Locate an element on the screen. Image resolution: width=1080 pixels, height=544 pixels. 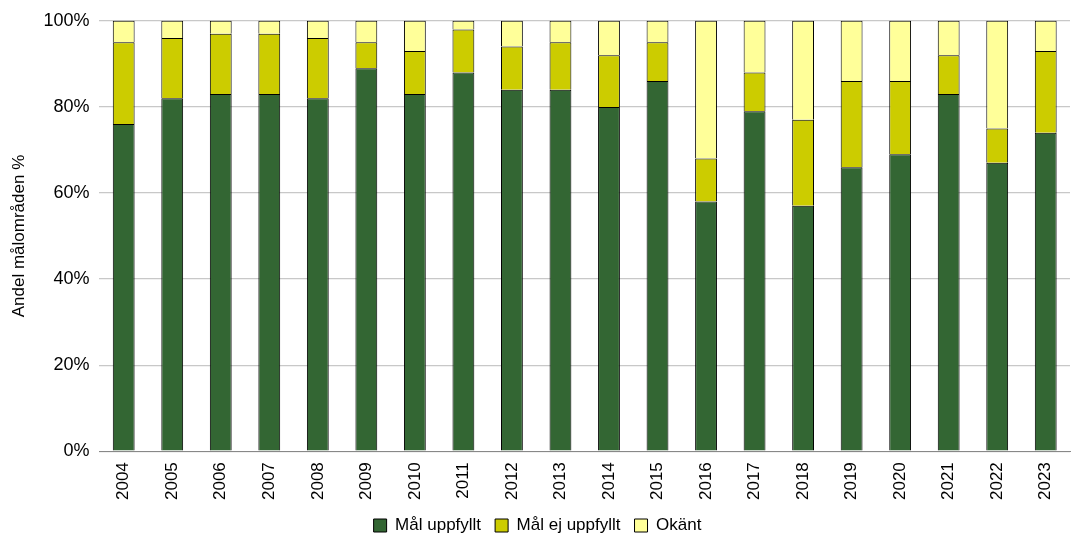
x-tick-label: 2022 is located at coordinates (996, 481).